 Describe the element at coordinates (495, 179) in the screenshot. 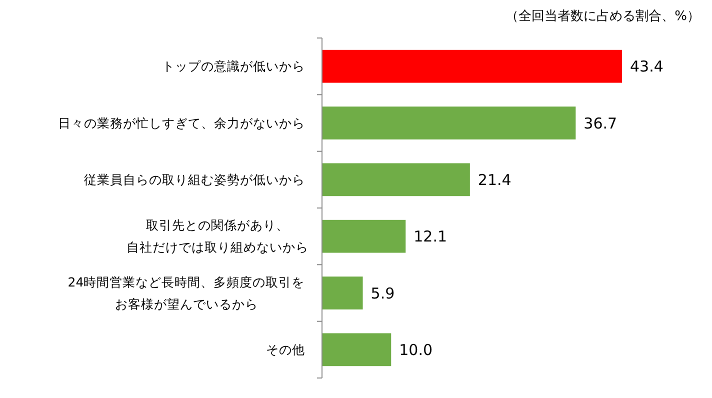

I see `data-label: 21.4` at that location.